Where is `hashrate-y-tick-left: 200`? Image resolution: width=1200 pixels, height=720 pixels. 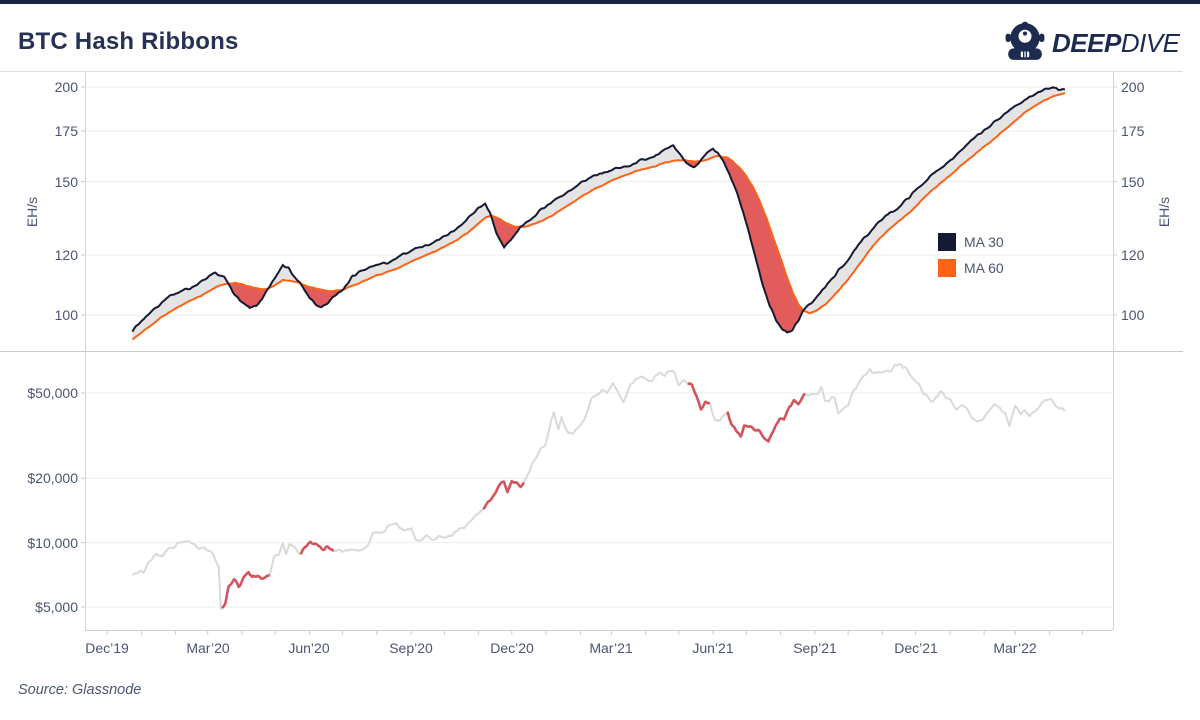 hashrate-y-tick-left: 200 is located at coordinates (66, 87).